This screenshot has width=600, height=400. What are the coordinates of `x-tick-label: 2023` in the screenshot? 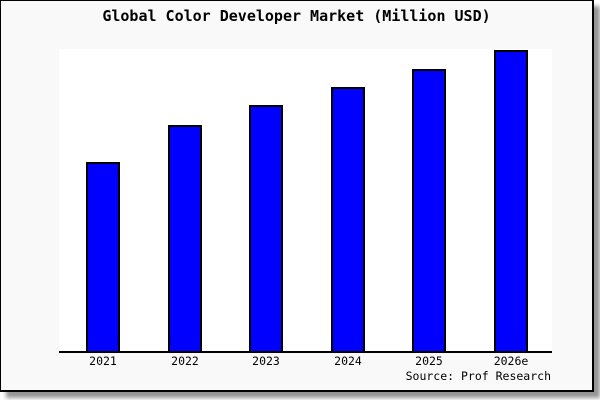 It's located at (266, 361).